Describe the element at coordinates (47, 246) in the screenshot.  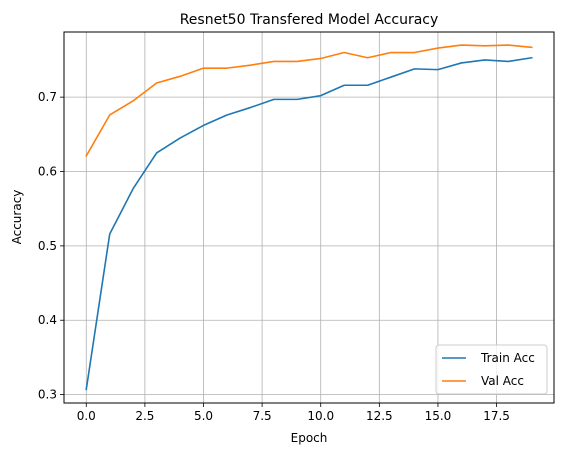
I see `y-tick-label: 0.5` at that location.